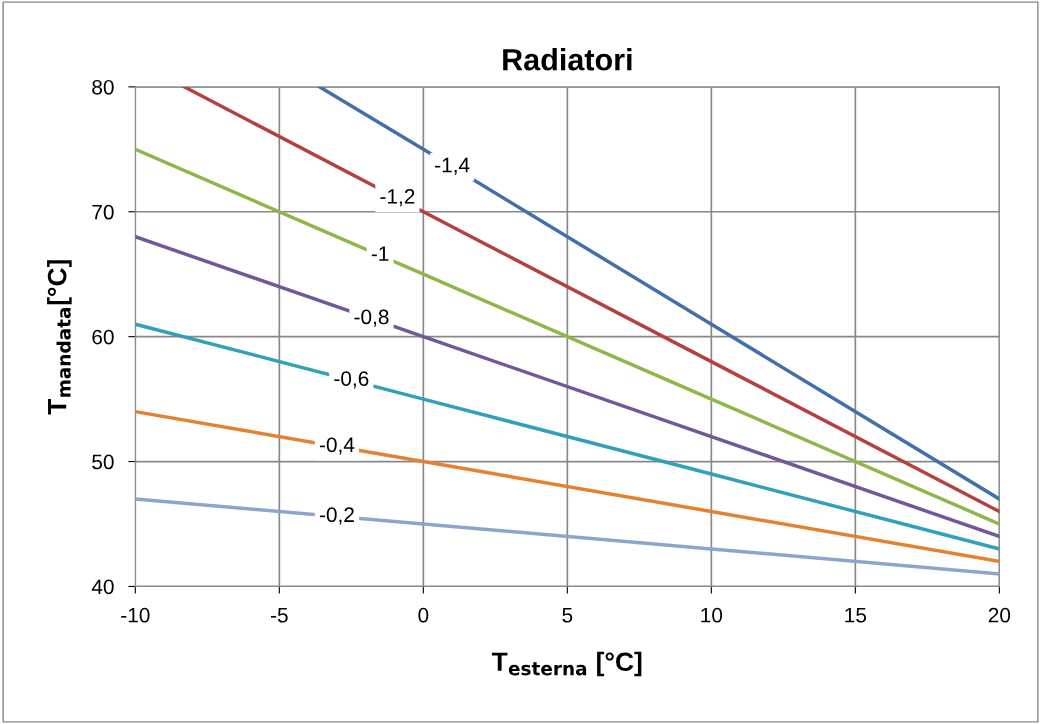 The image size is (1041, 724). Describe the element at coordinates (103, 462) in the screenshot. I see `y-tick-label: 50` at that location.